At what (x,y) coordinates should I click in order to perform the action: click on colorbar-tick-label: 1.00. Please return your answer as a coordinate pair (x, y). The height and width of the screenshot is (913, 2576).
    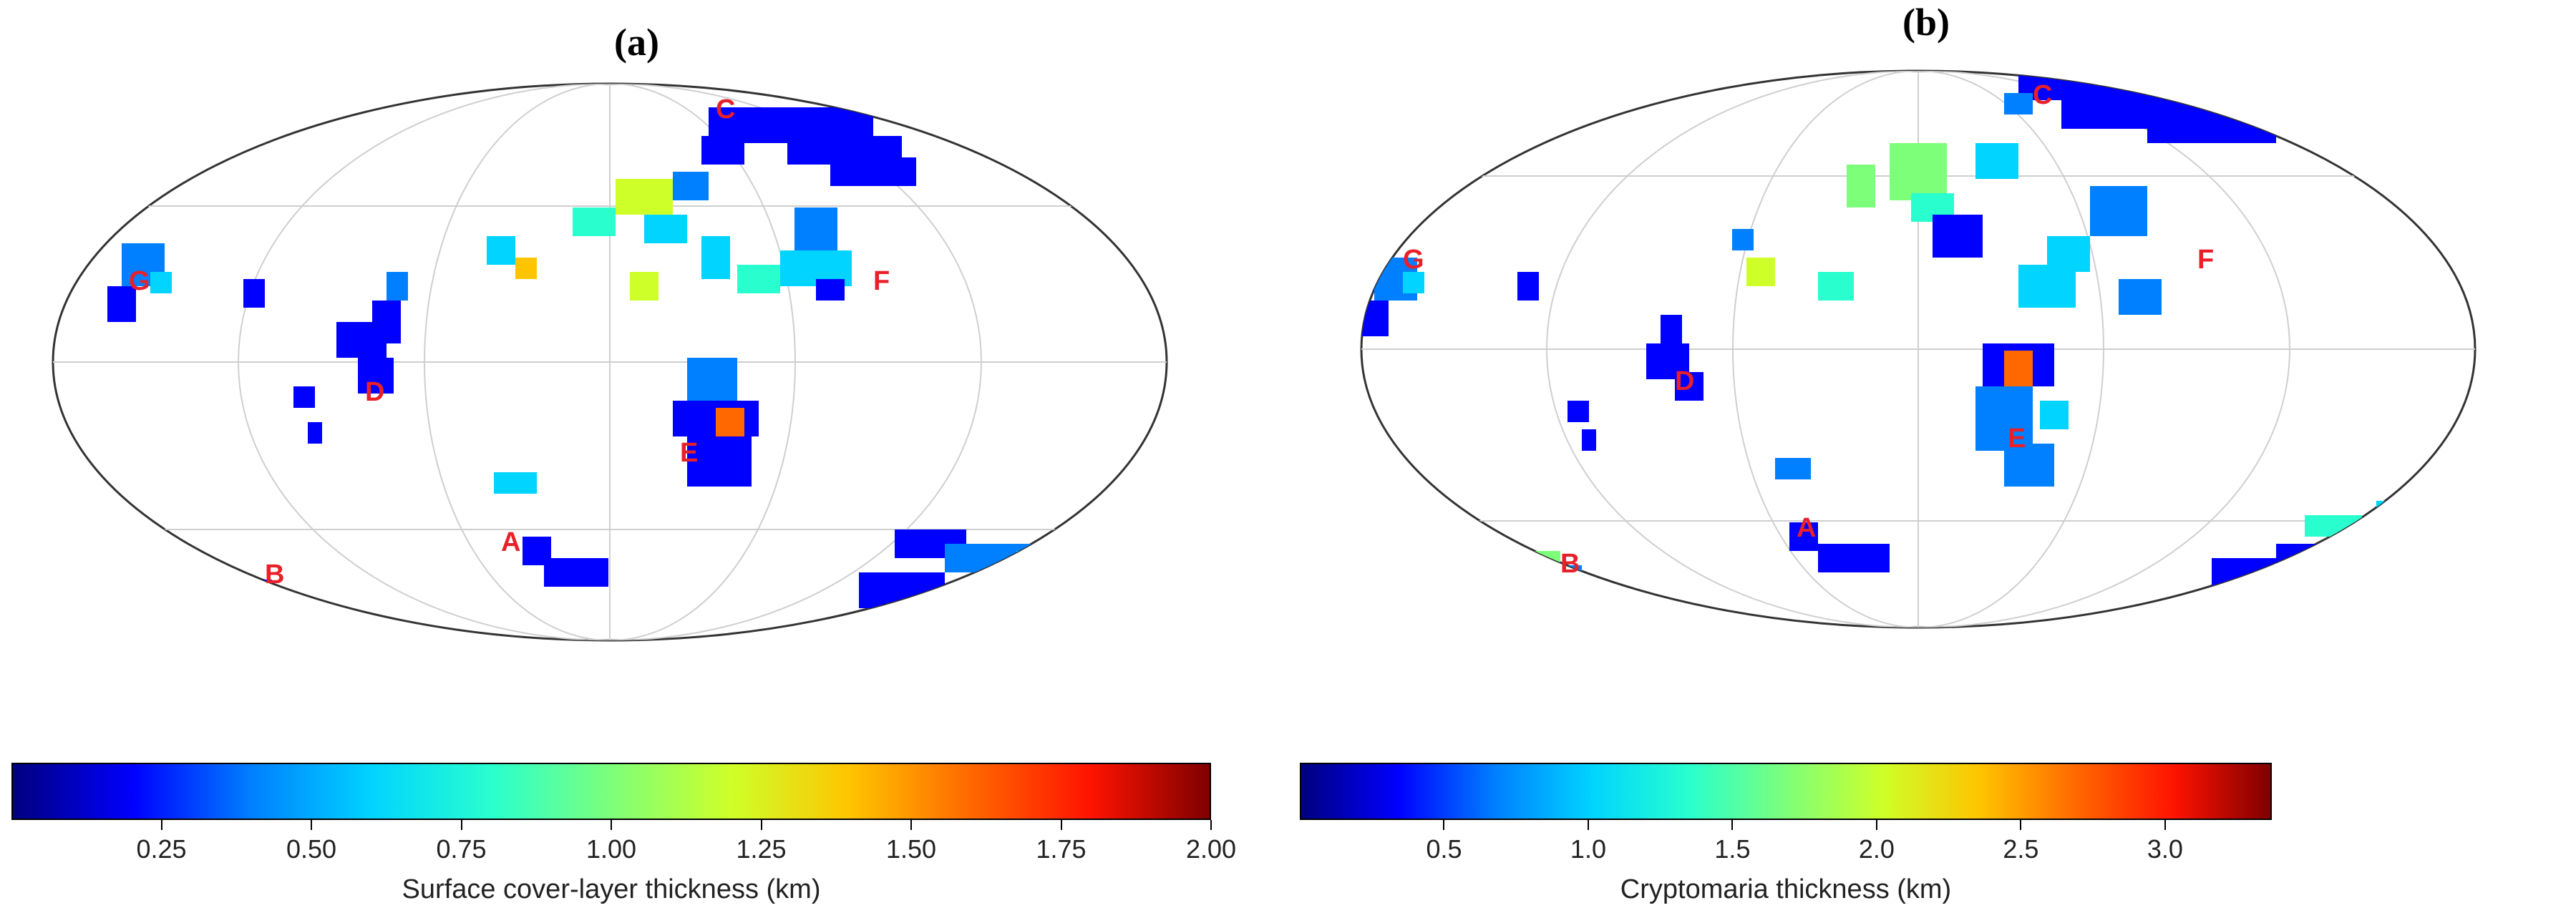
    Looking at the image, I should click on (611, 849).